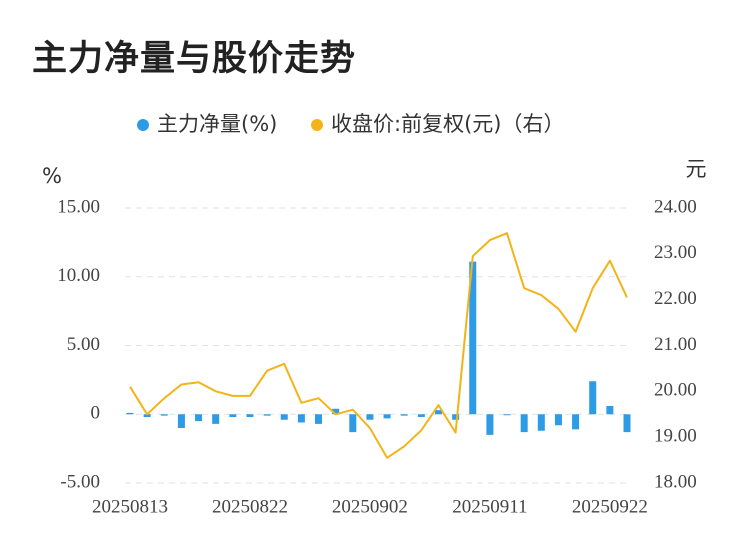 This screenshot has height=558, width=750. What do you see at coordinates (675, 298) in the screenshot?
I see `right-tick-label: 22.00` at bounding box center [675, 298].